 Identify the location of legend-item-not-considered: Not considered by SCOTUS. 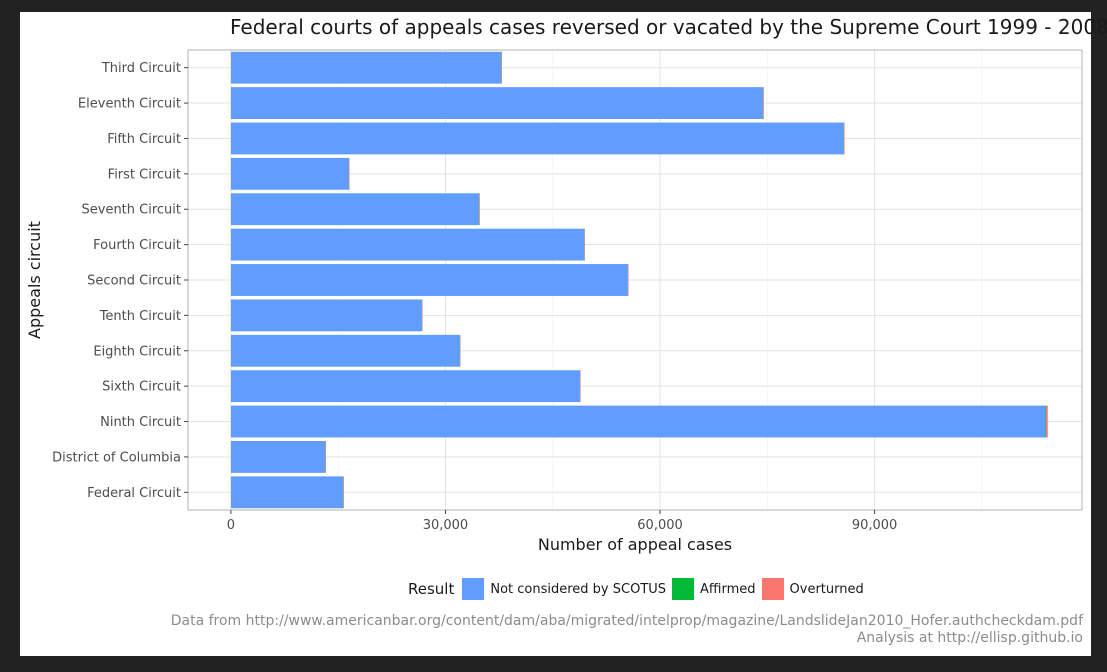
(564, 589).